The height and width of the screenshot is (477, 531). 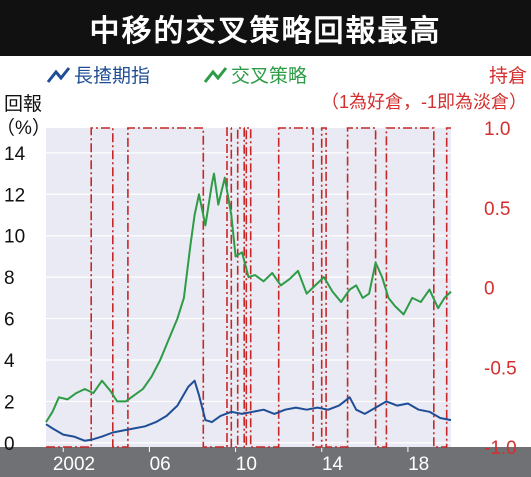 I want to click on chart-title: 中移的交叉策略回報最高, so click(x=265, y=28).